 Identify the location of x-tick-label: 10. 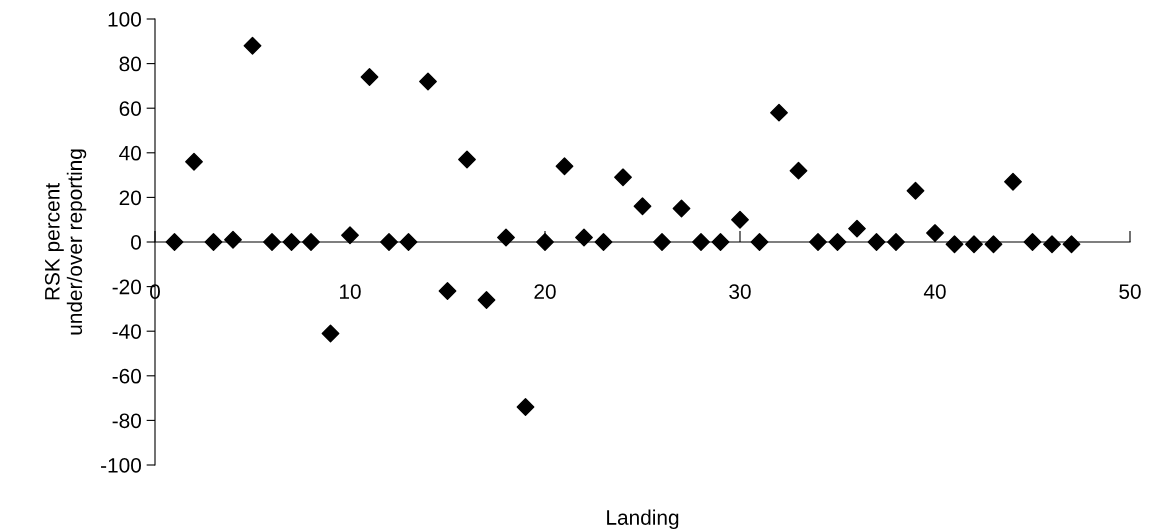
(350, 291).